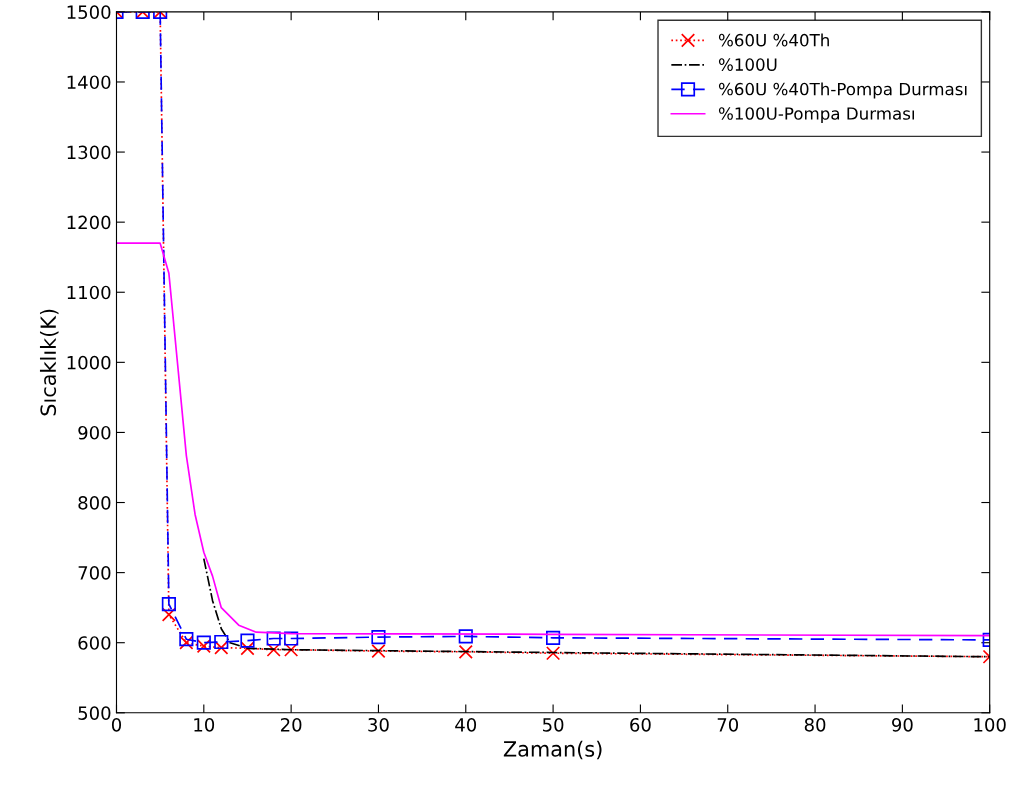 The image size is (1013, 792). Describe the element at coordinates (89, 82) in the screenshot. I see `y-tick-label: 1400` at that location.